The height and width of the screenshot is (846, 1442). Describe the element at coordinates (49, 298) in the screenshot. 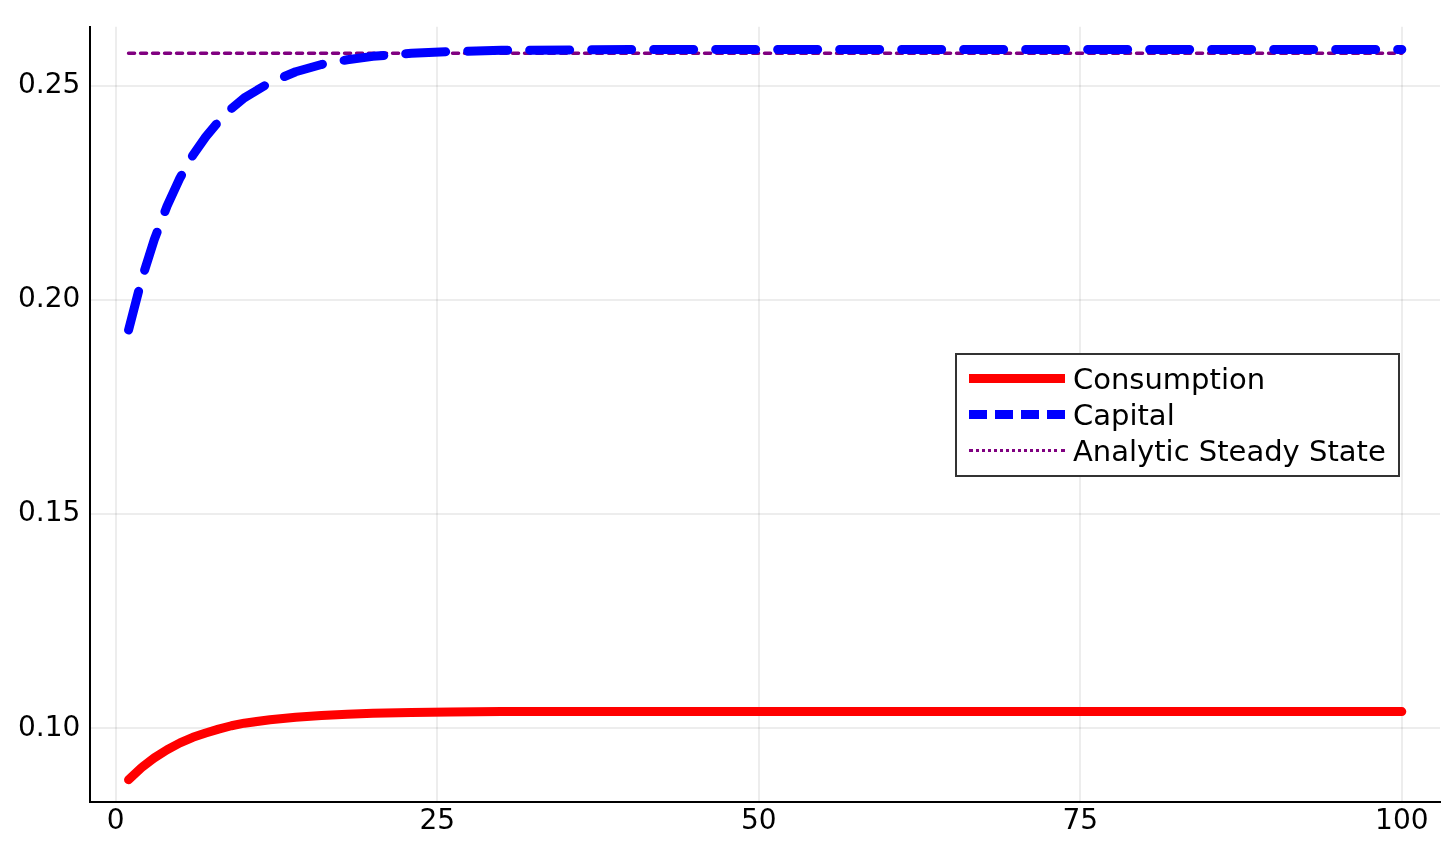

I see `y-tick-label: 0.20` at that location.